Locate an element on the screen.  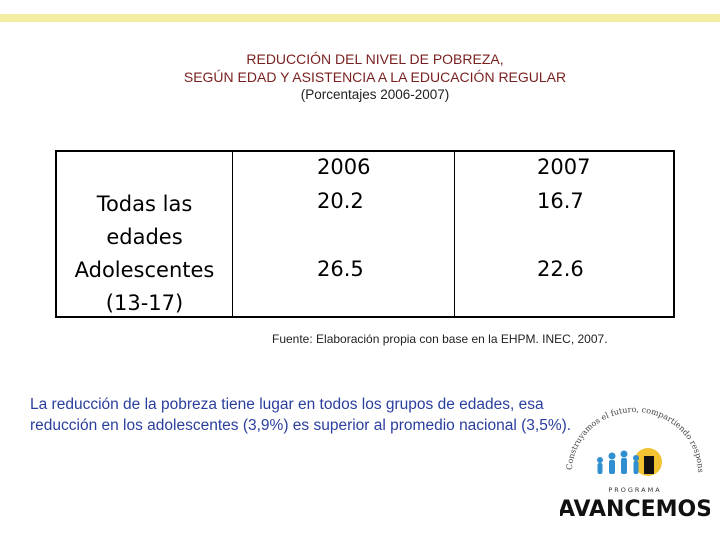
value-adolescents-2006: 26.5 is located at coordinates (340, 269).